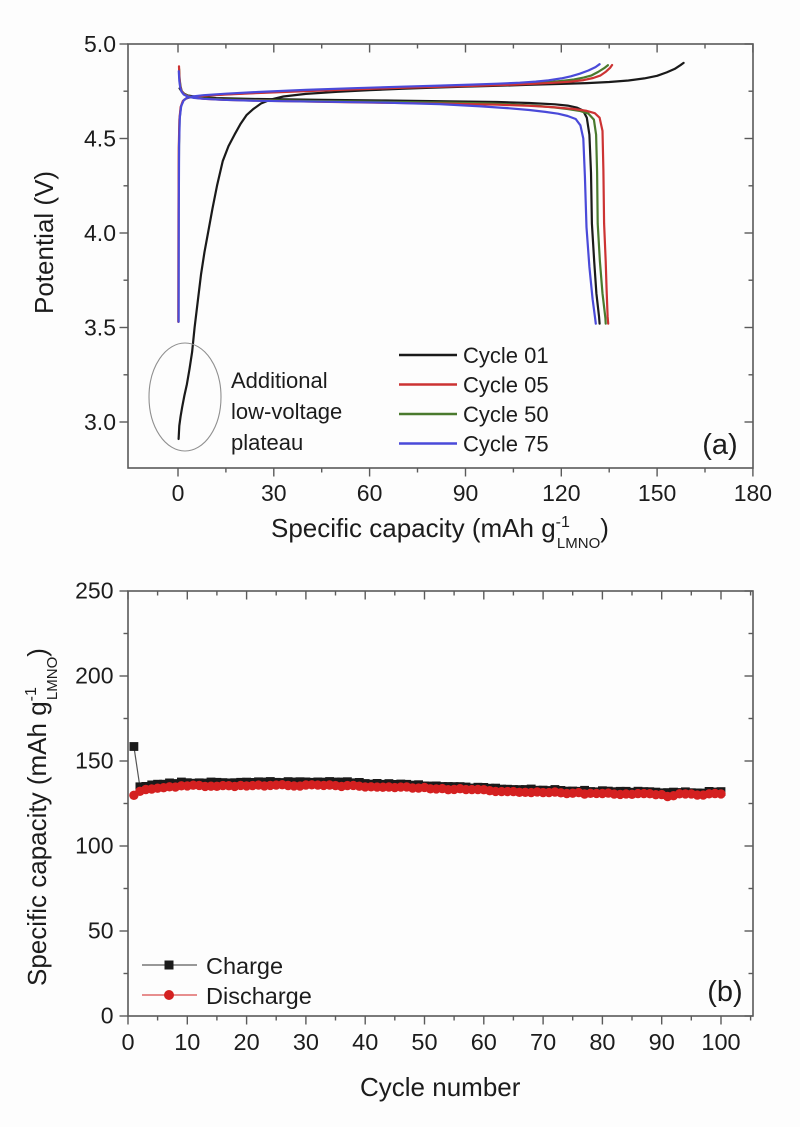  What do you see at coordinates (365, 1042) in the screenshot?
I see `svg-text: 40` at bounding box center [365, 1042].